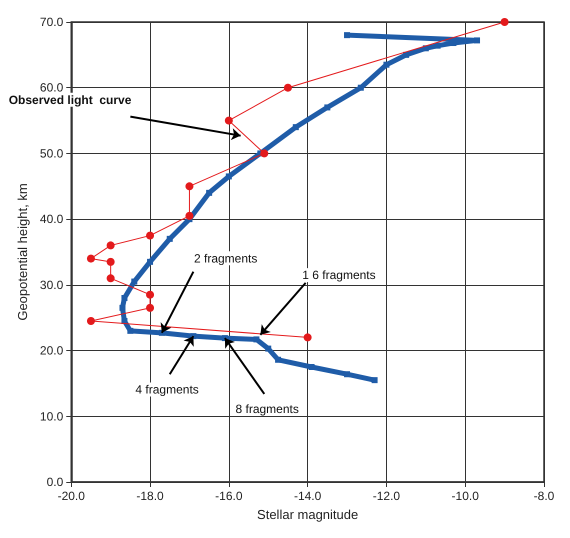 Image resolution: width=570 pixels, height=538 pixels. Describe the element at coordinates (52, 153) in the screenshot. I see `y-tick-label: 50.0` at that location.